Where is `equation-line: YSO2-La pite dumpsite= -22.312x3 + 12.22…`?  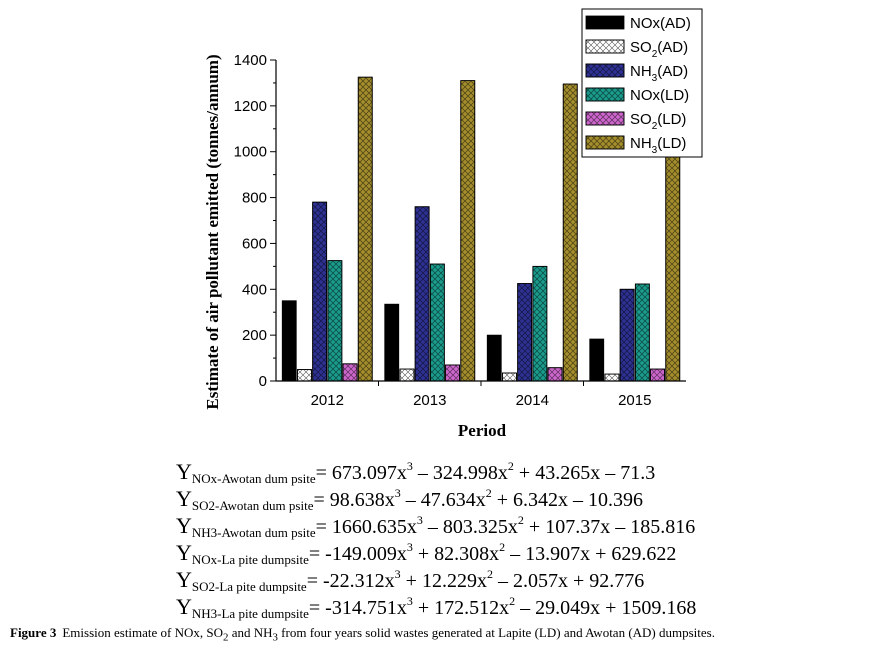
equation-line: YSO2-La pite dumpsite= -22.312x3 + 12.22… is located at coordinates (521, 577).